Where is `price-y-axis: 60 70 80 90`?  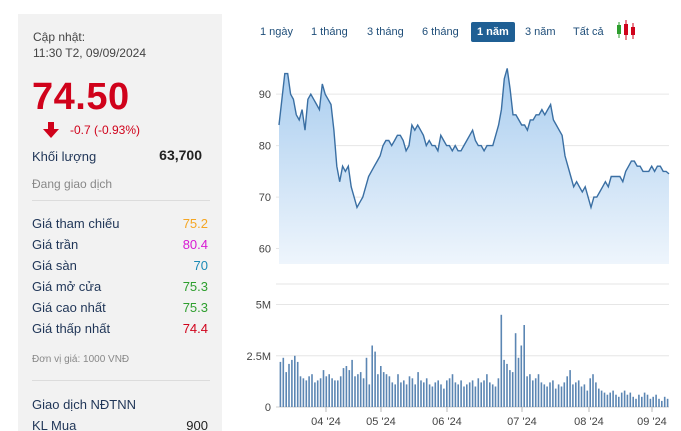
price-y-axis: 60 70 80 90 is located at coordinates (265, 172).